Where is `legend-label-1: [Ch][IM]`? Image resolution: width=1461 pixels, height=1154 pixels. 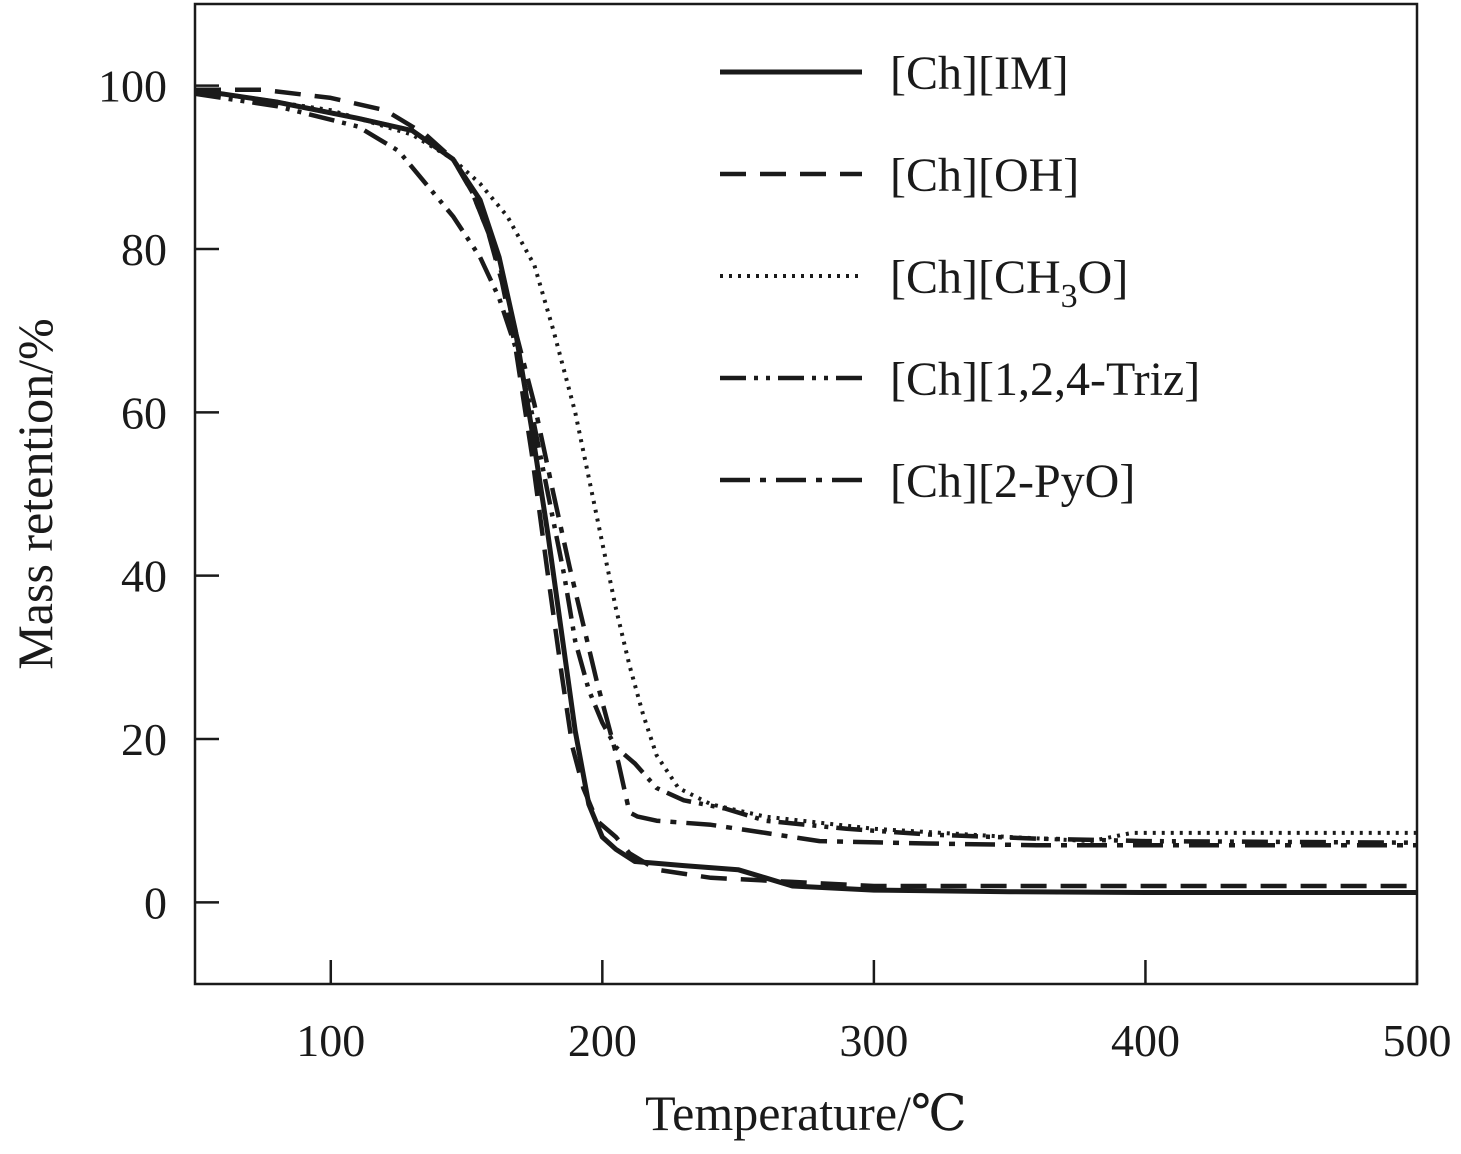 legend-label-1: [Ch][IM] is located at coordinates (979, 73).